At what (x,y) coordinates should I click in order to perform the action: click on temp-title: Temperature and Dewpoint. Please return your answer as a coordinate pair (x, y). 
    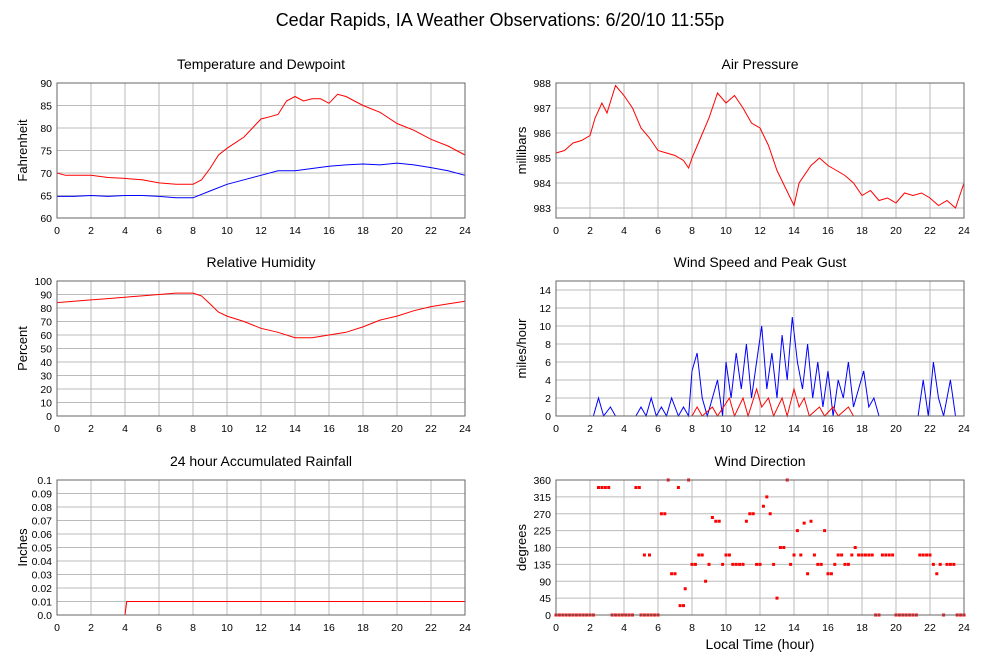
    Looking at the image, I should click on (261, 64).